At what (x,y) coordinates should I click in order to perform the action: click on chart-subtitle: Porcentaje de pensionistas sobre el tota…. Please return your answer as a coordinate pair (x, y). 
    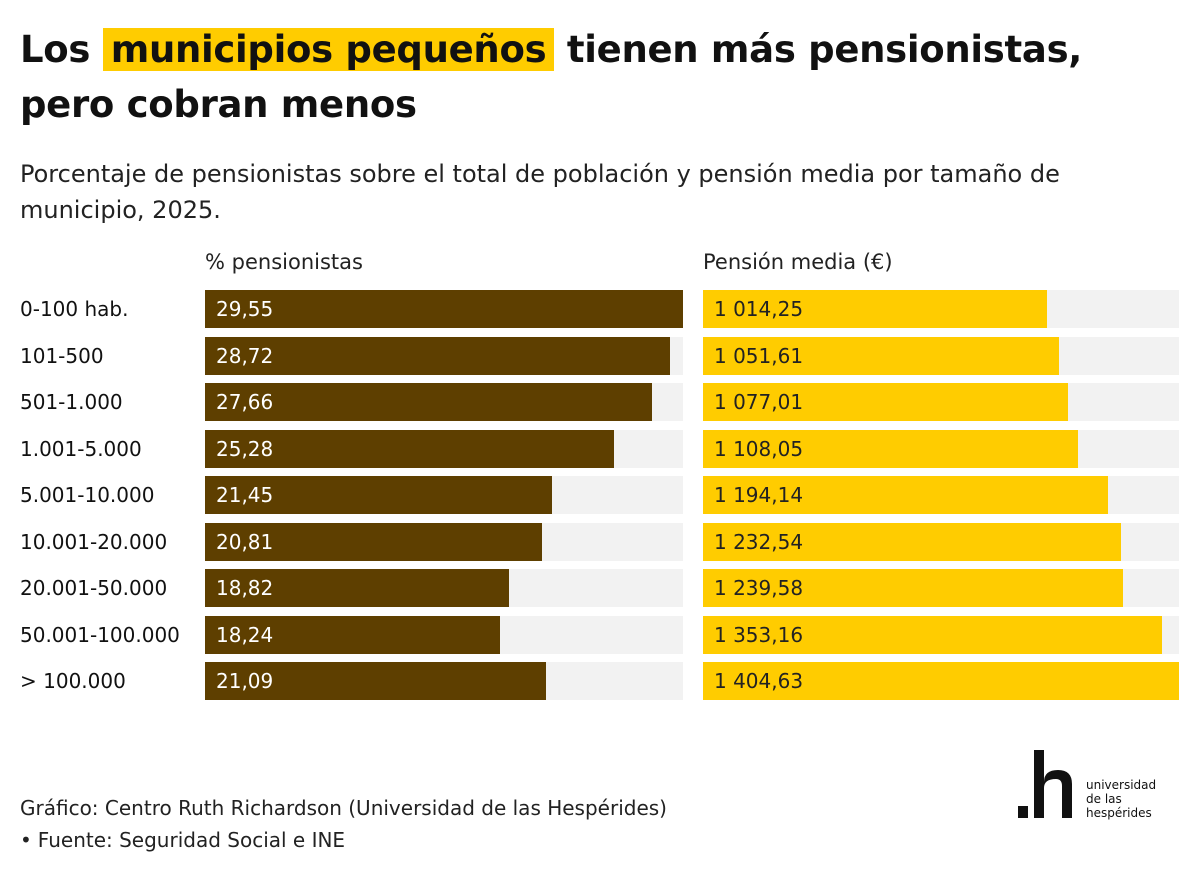
    Looking at the image, I should click on (540, 192).